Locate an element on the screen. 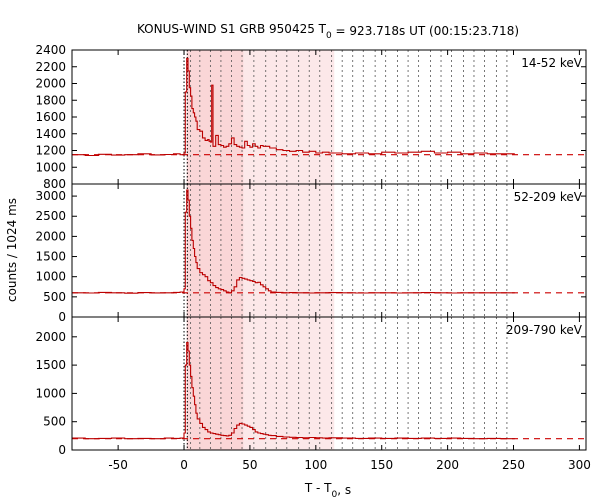 Image resolution: width=600 pixels, height=500 pixels. light-curve-209-790-keV is located at coordinates (293, 390).